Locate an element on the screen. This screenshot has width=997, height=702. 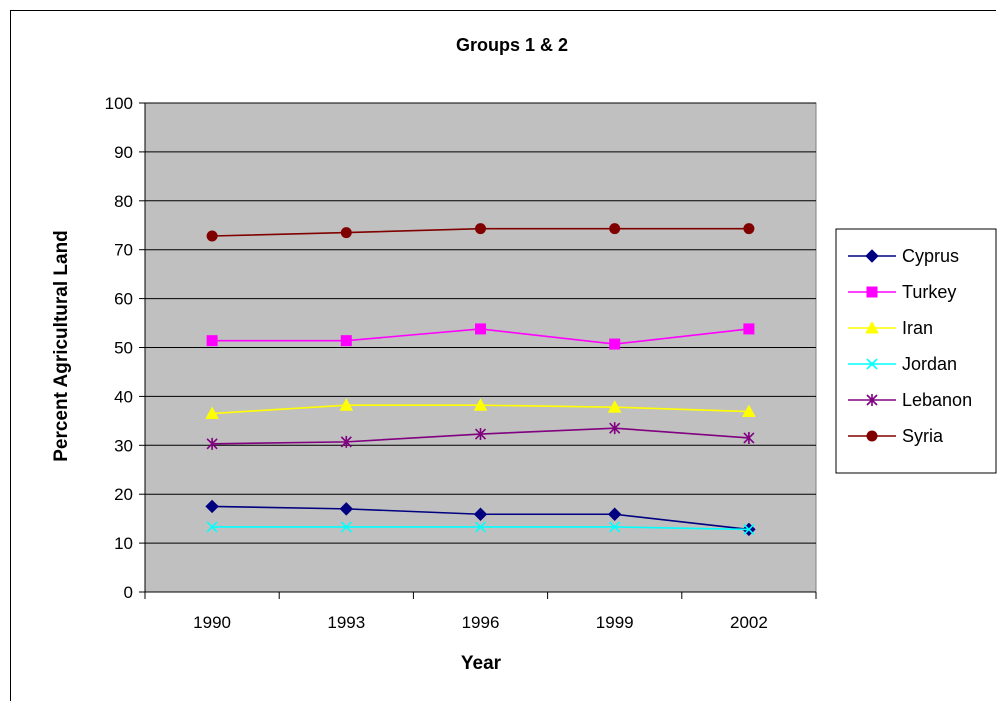
legend-label-turkey: Turkey is located at coordinates (929, 292).